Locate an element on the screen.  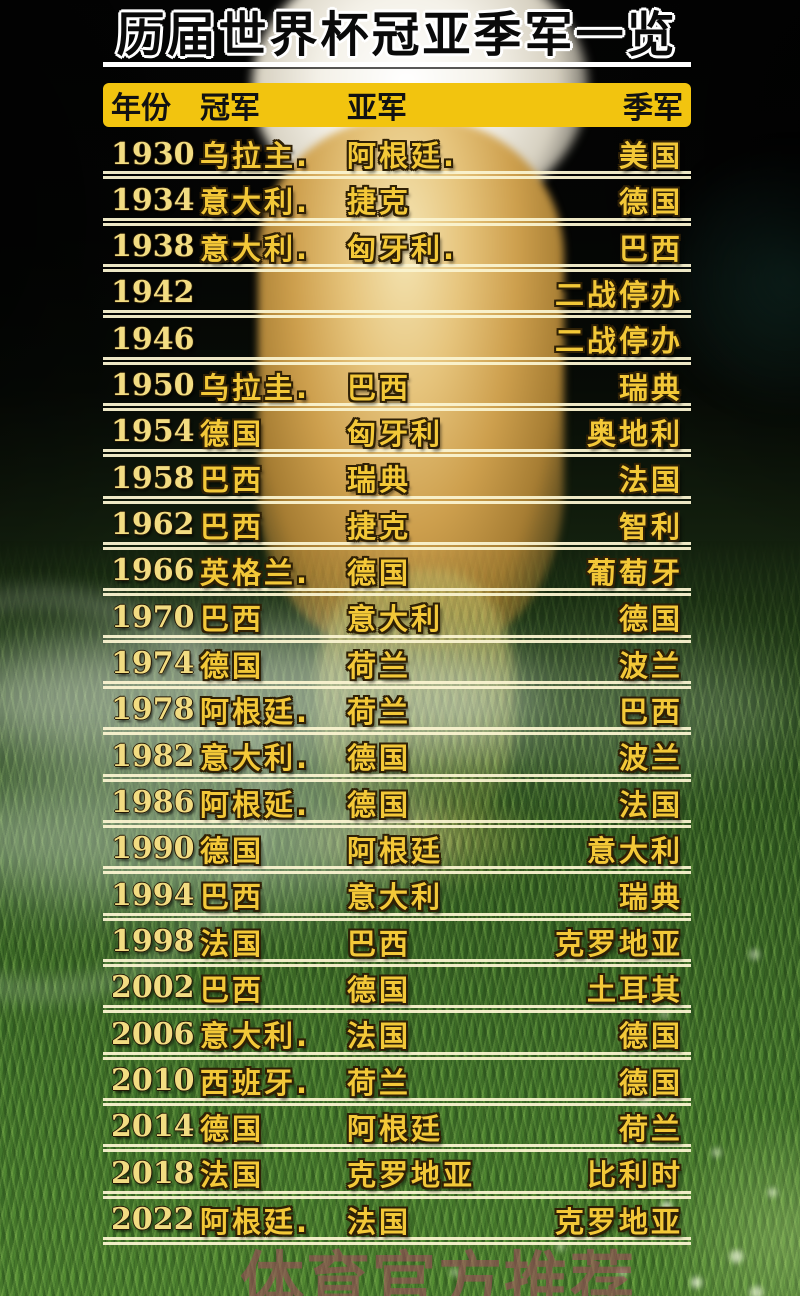
table-row: 1930 乌拉主. 阿根廷. 美国 is located at coordinates (397, 156).